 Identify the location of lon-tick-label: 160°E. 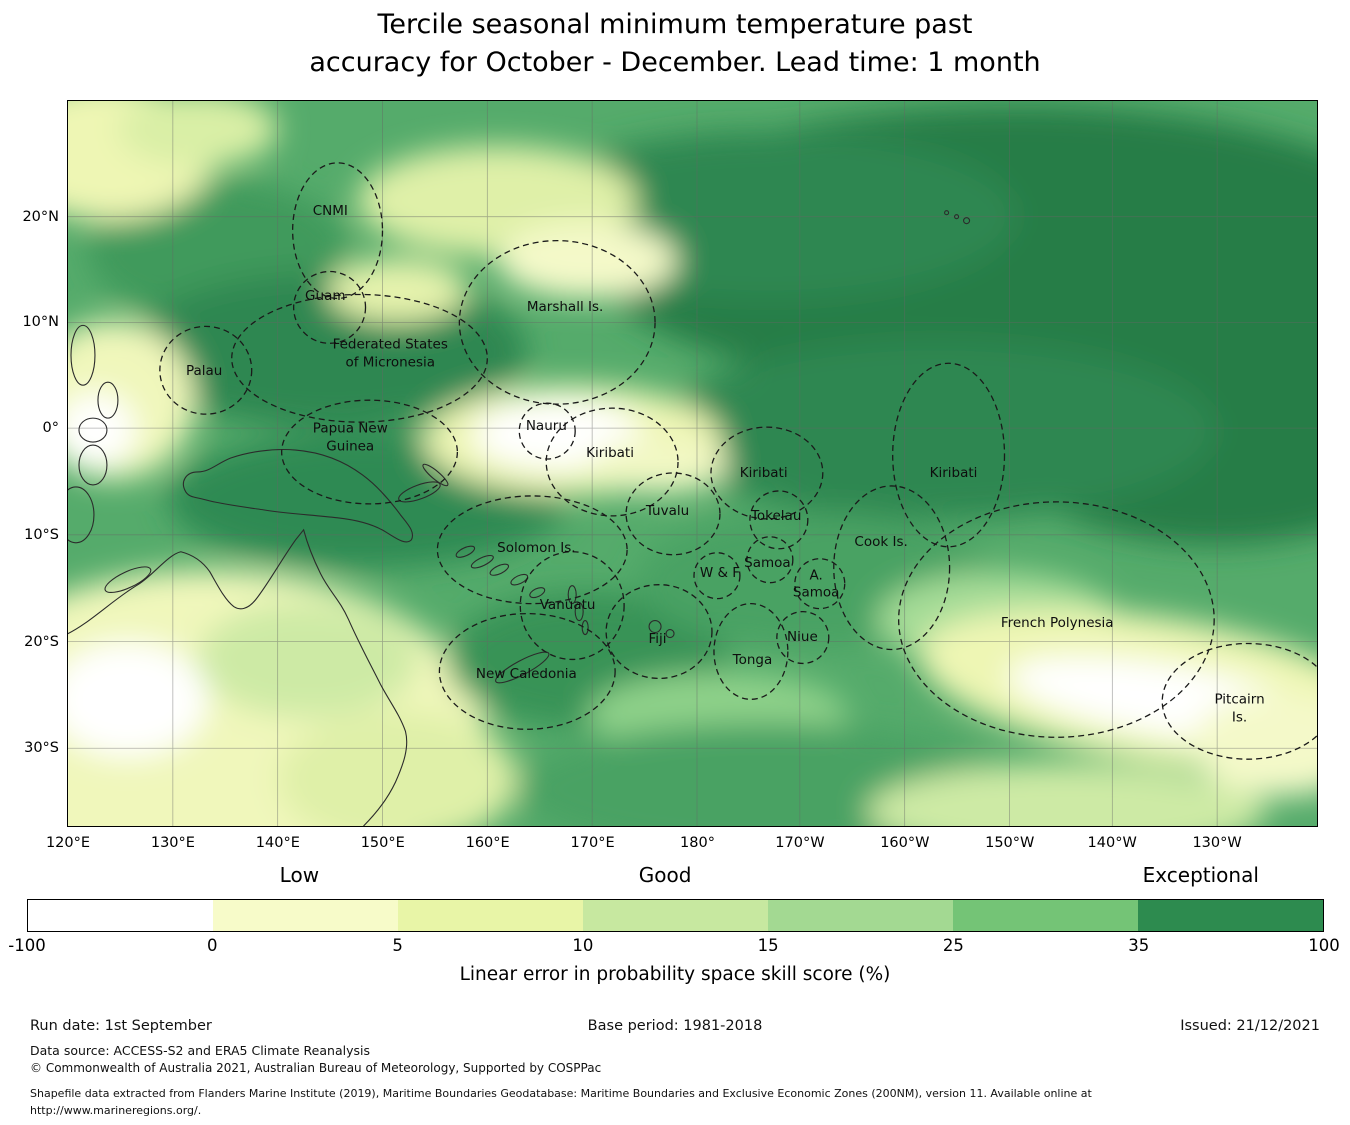
(487, 843).